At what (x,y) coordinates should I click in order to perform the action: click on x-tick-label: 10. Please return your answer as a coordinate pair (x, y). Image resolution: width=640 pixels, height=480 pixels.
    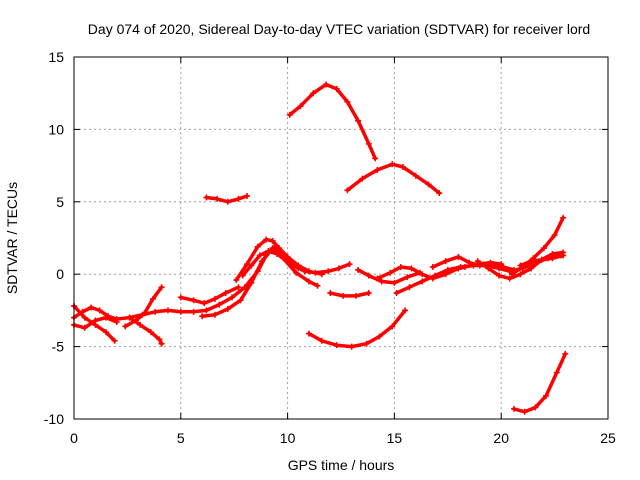
    Looking at the image, I should click on (288, 438).